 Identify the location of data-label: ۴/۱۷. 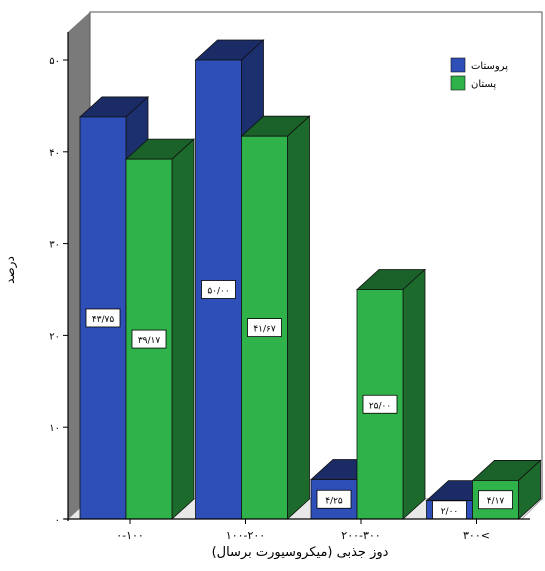
(495, 500).